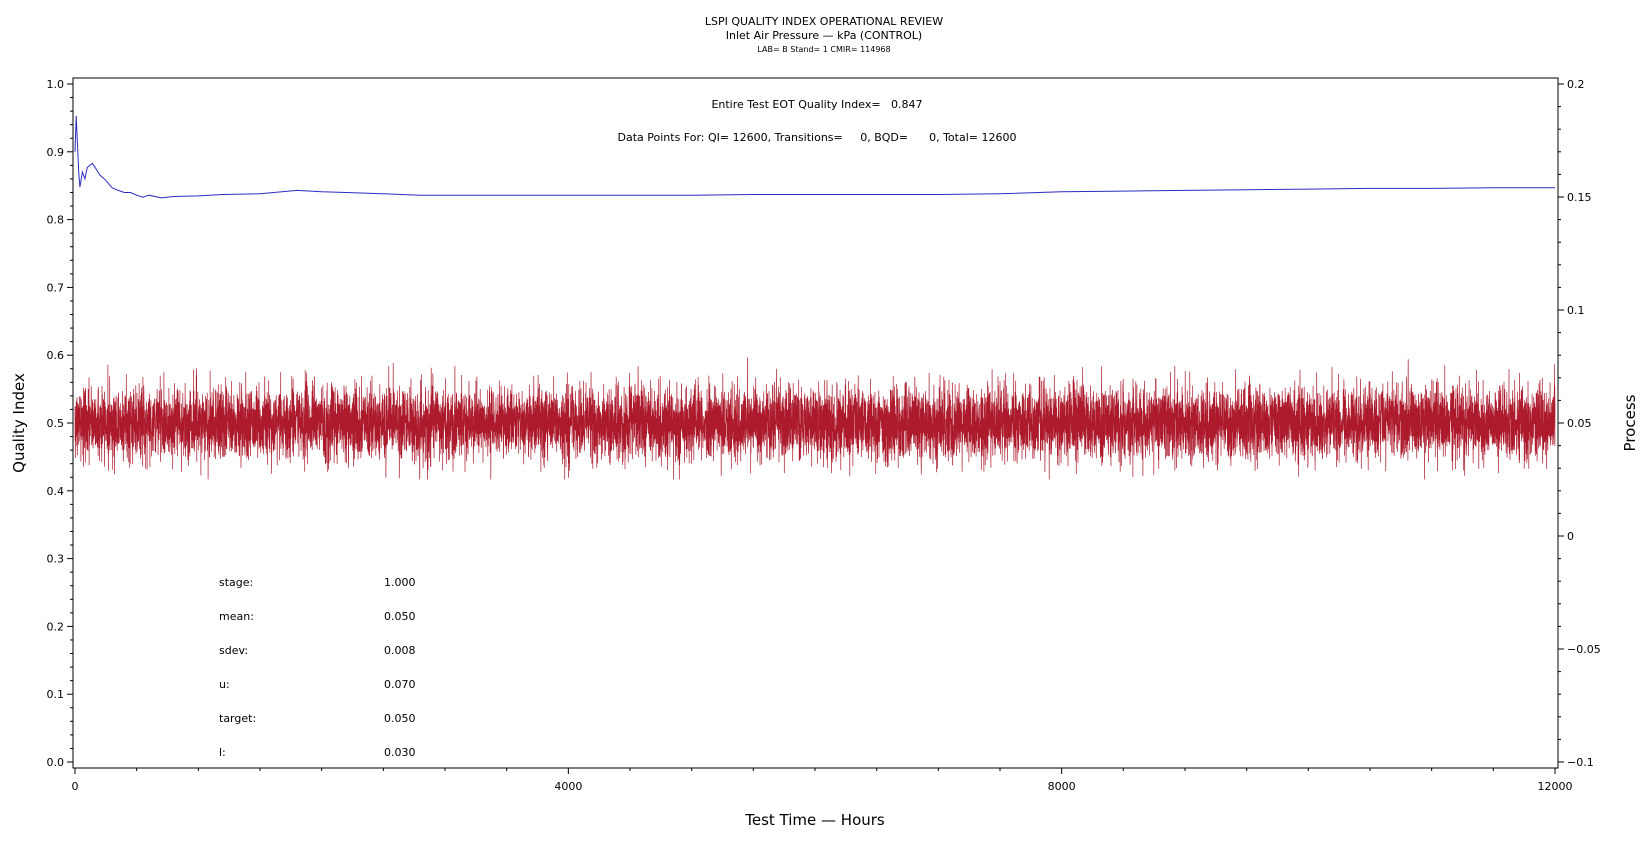  What do you see at coordinates (1579, 197) in the screenshot?
I see `y2-tick-label: 0.15` at bounding box center [1579, 197].